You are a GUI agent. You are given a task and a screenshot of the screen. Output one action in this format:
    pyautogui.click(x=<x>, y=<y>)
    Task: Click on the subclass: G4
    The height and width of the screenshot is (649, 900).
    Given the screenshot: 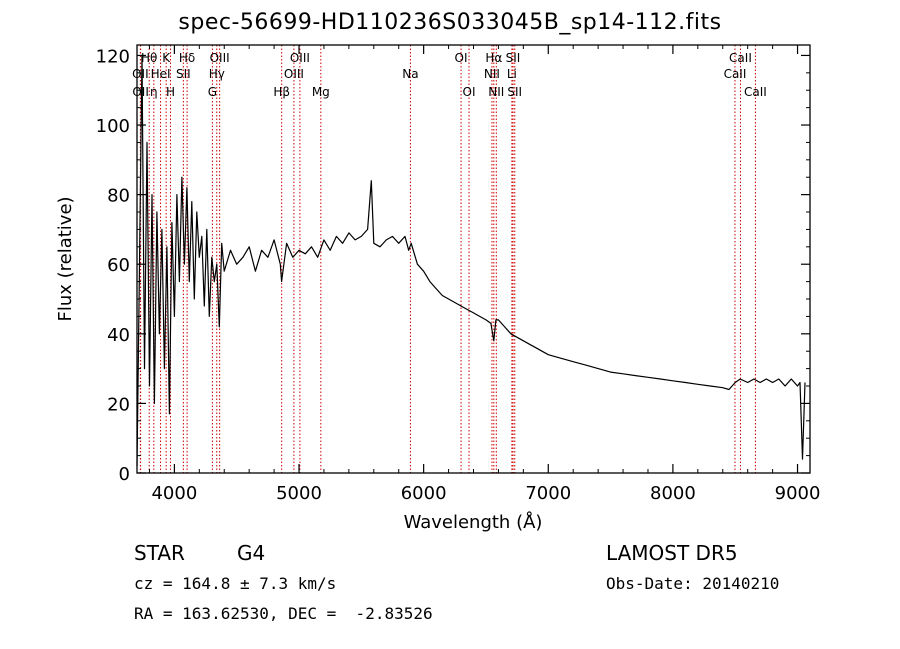 What is the action you would take?
    pyautogui.click(x=251, y=553)
    